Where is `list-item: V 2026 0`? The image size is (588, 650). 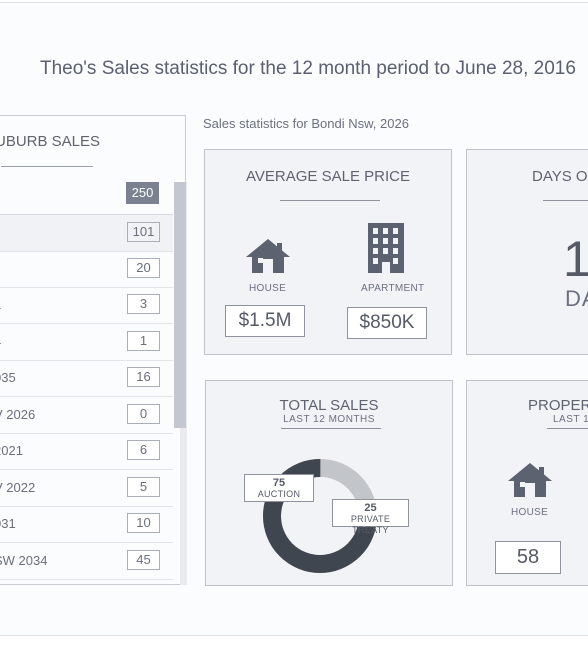 list-item: V 2026 0 is located at coordinates (86, 415).